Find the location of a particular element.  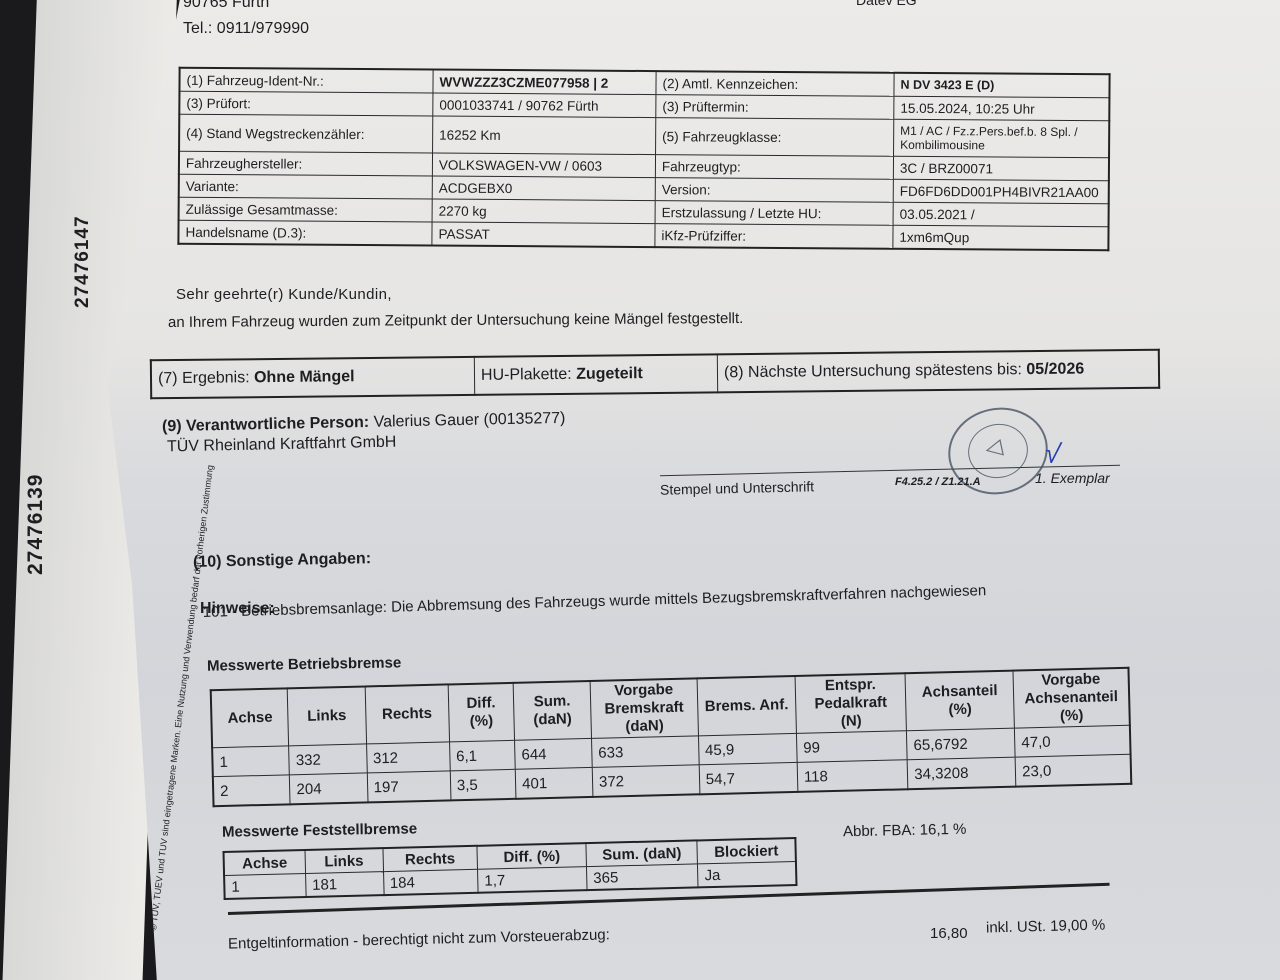

table-cell: 644 is located at coordinates (553, 754).